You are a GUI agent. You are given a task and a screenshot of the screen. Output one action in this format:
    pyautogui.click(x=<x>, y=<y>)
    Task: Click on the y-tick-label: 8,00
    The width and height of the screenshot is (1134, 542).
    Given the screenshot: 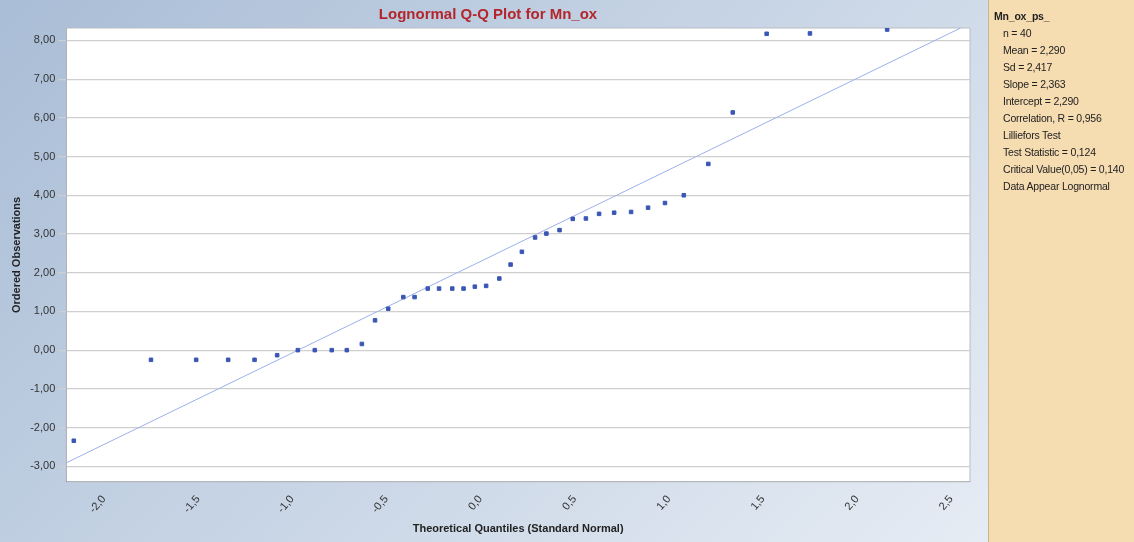 What is the action you would take?
    pyautogui.click(x=44, y=39)
    